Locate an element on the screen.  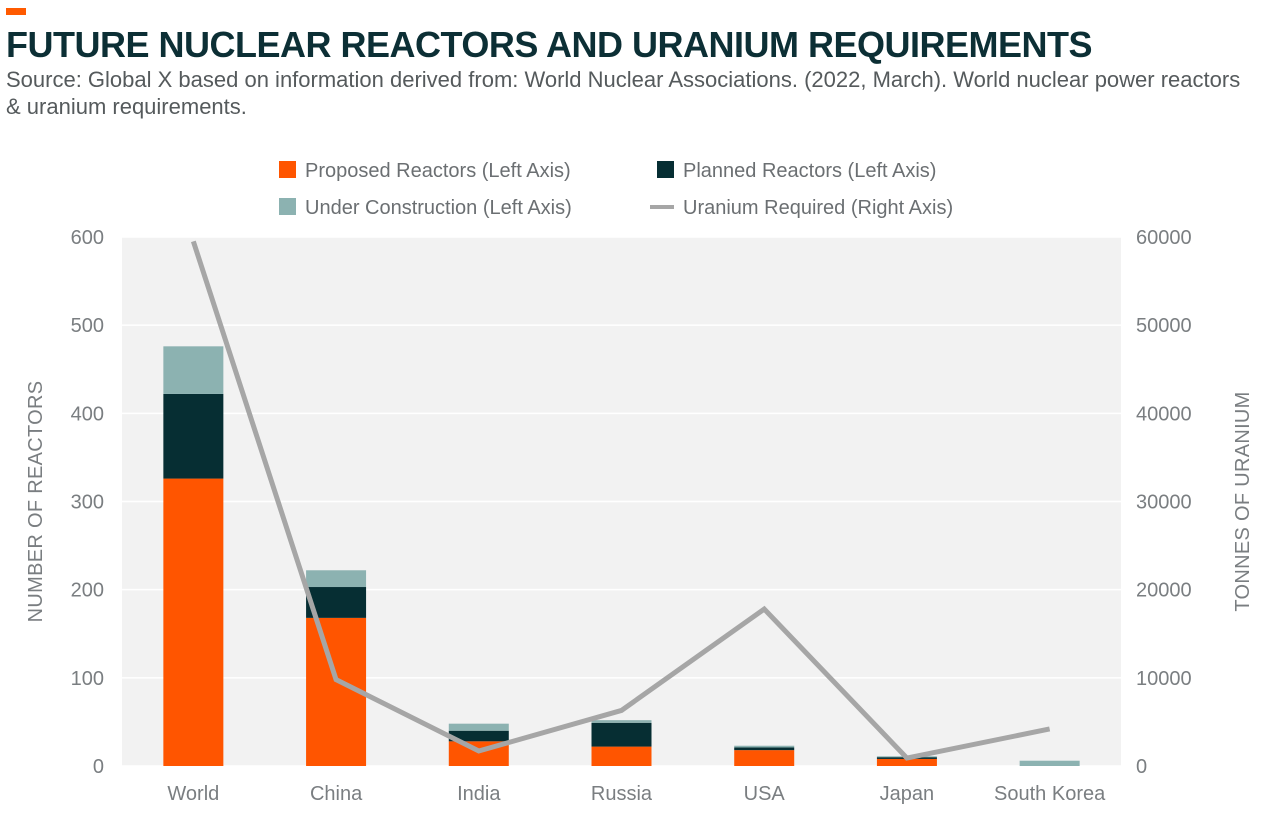
x-tick-label: World is located at coordinates (193, 794).